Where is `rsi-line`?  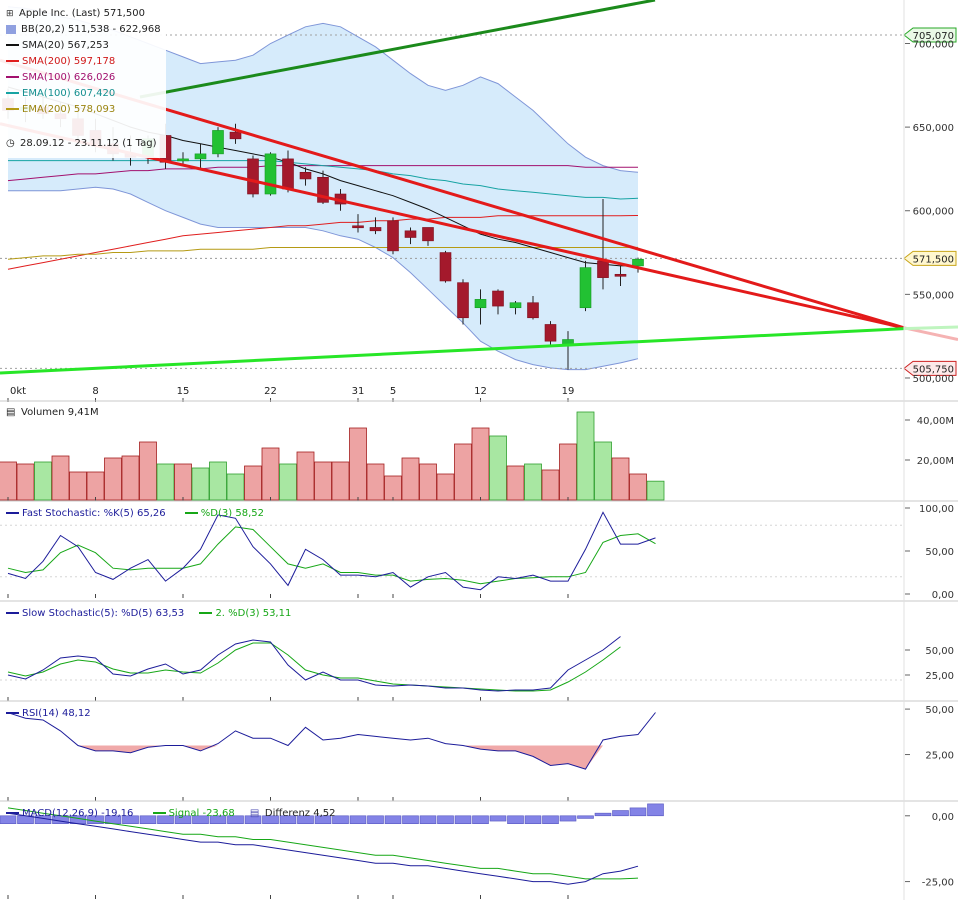 rsi-line is located at coordinates (331, 741).